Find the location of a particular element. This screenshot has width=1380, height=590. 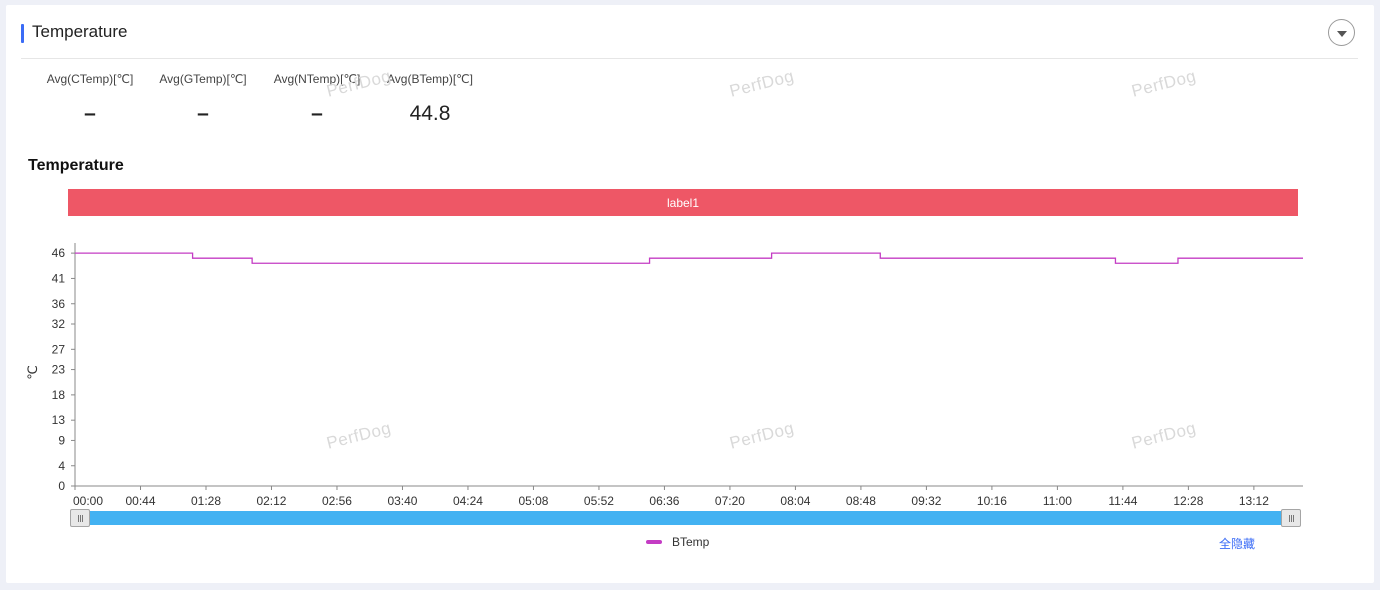

x-tick-label: 06:36 is located at coordinates (664, 501).